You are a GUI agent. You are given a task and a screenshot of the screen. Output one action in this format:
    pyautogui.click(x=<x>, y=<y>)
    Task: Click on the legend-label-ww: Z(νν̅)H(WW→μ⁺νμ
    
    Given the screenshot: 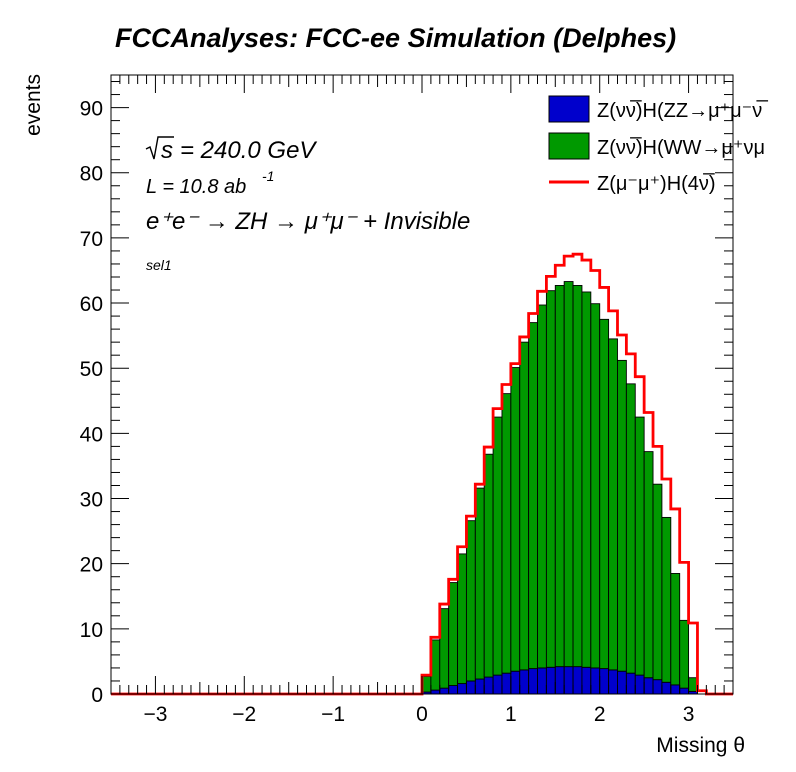 What is the action you would take?
    pyautogui.click(x=681, y=147)
    